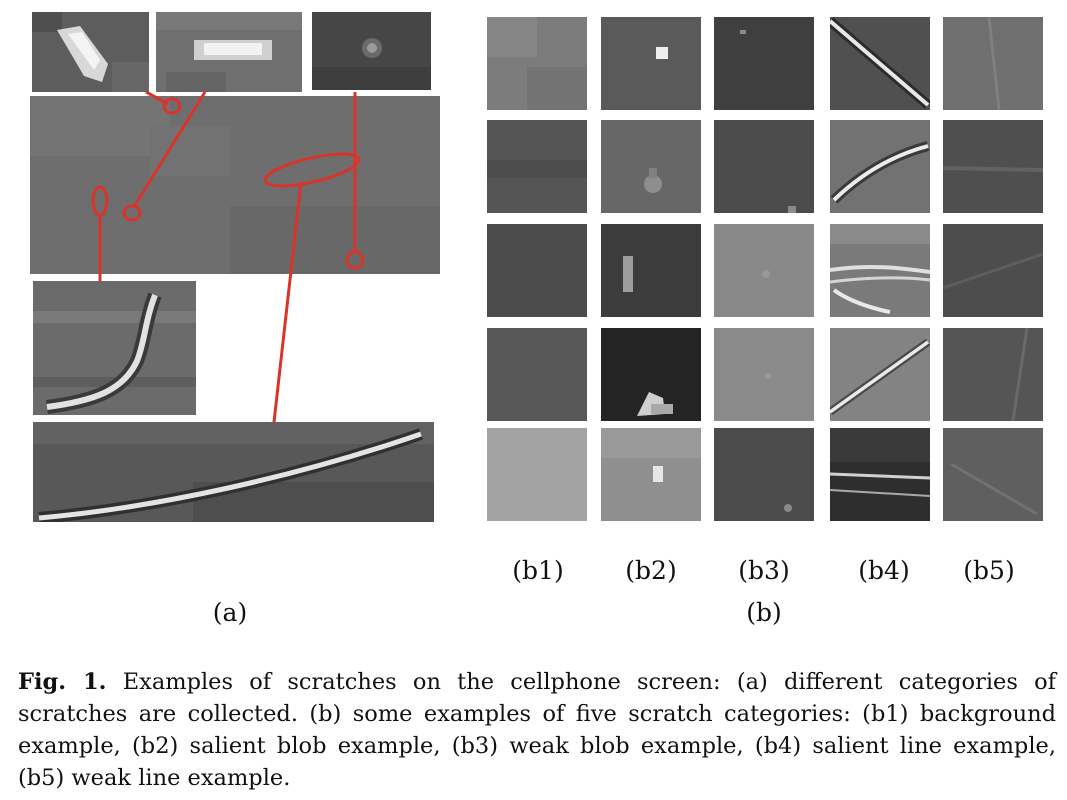 Image resolution: width=1067 pixels, height=800 pixels. What do you see at coordinates (993, 63) in the screenshot?
I see `tile-b5-row1` at bounding box center [993, 63].